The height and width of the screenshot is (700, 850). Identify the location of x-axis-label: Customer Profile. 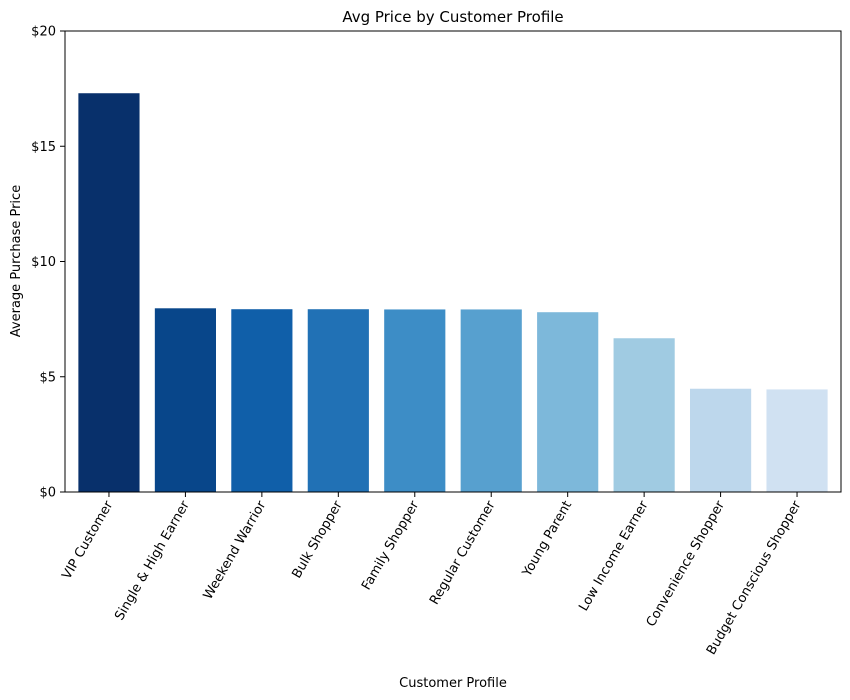
(453, 683).